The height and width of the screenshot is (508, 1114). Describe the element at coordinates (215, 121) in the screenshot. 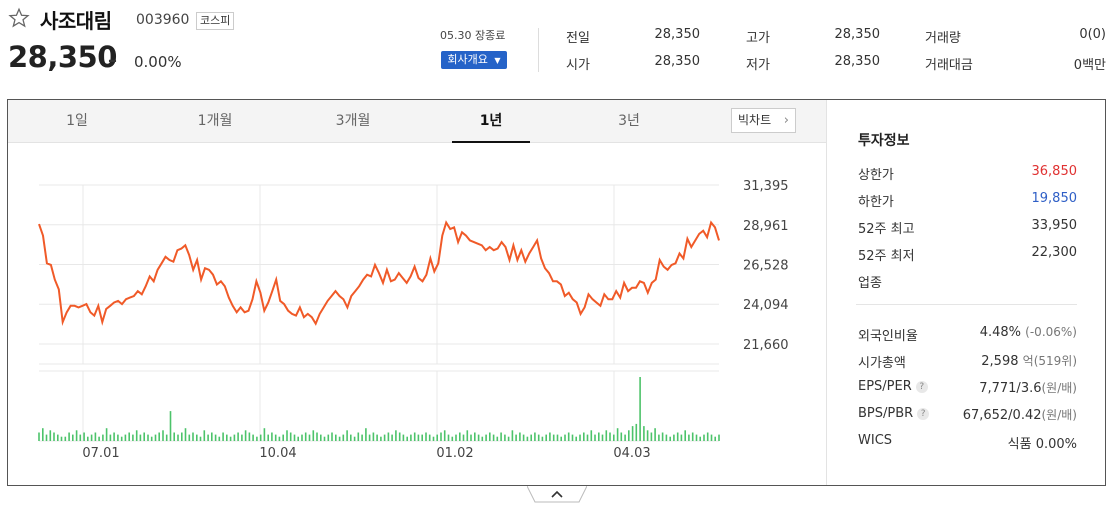

I see `tab-1month: 1개월` at that location.